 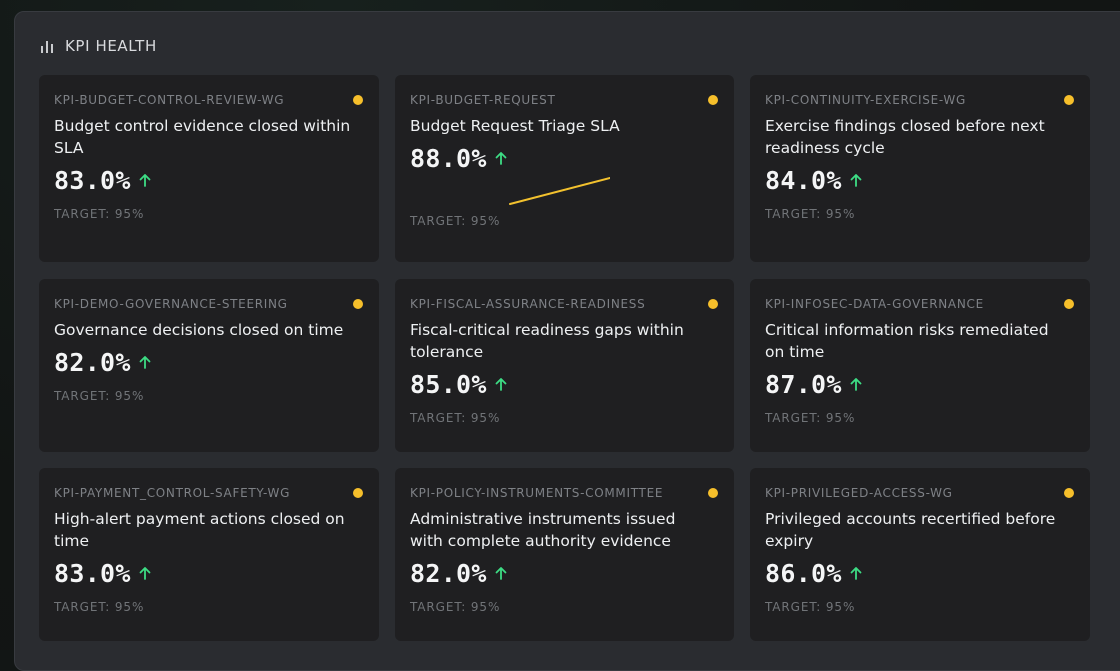 What do you see at coordinates (537, 493) in the screenshot?
I see `kpi-id: KPI-POLICY-INSTRUMENTS-COMMITTEE` at bounding box center [537, 493].